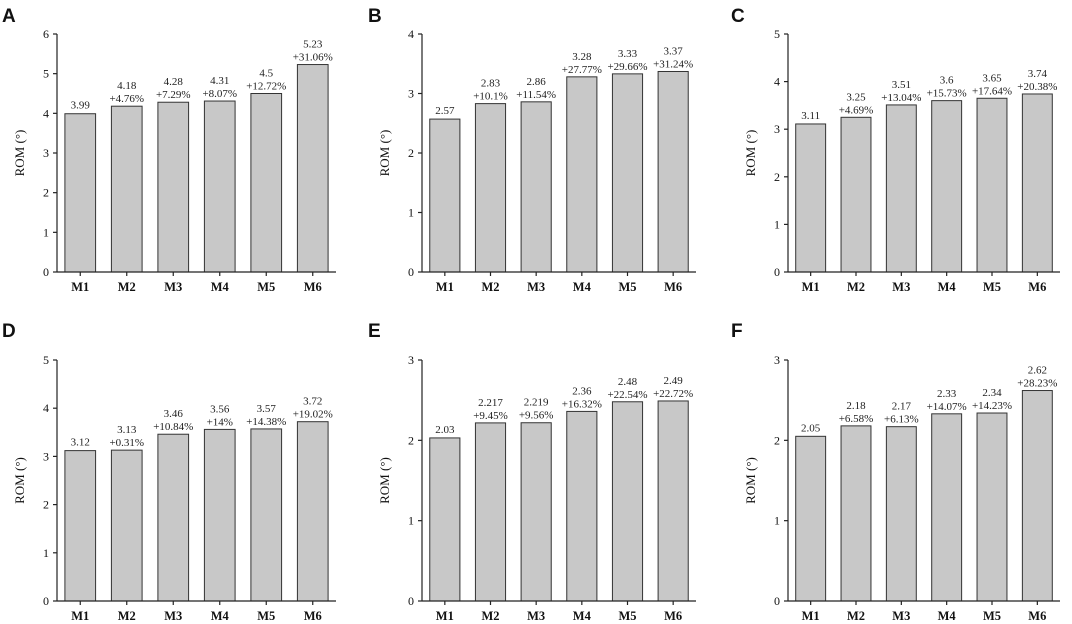 Image resolution: width=1072 pixels, height=624 pixels. I want to click on data-label-change: +7.29%, so click(173, 95).